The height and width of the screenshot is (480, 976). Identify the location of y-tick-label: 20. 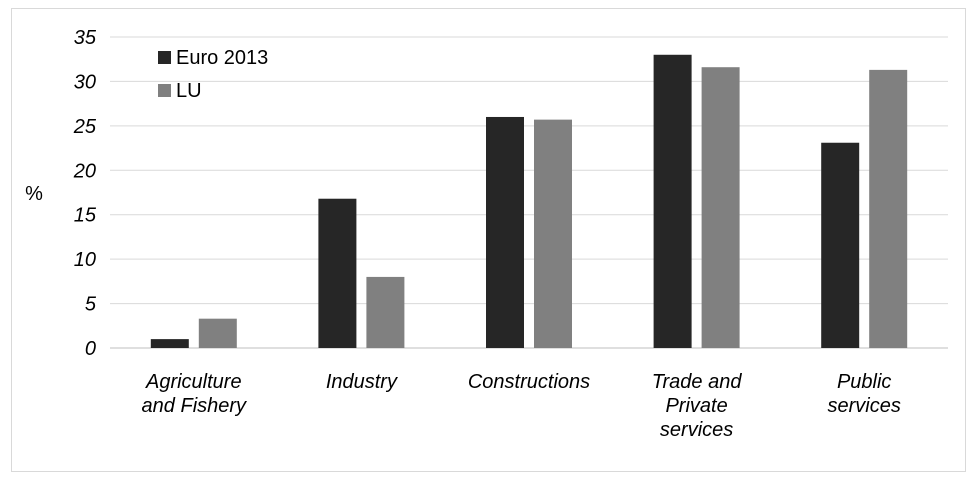
(84, 171).